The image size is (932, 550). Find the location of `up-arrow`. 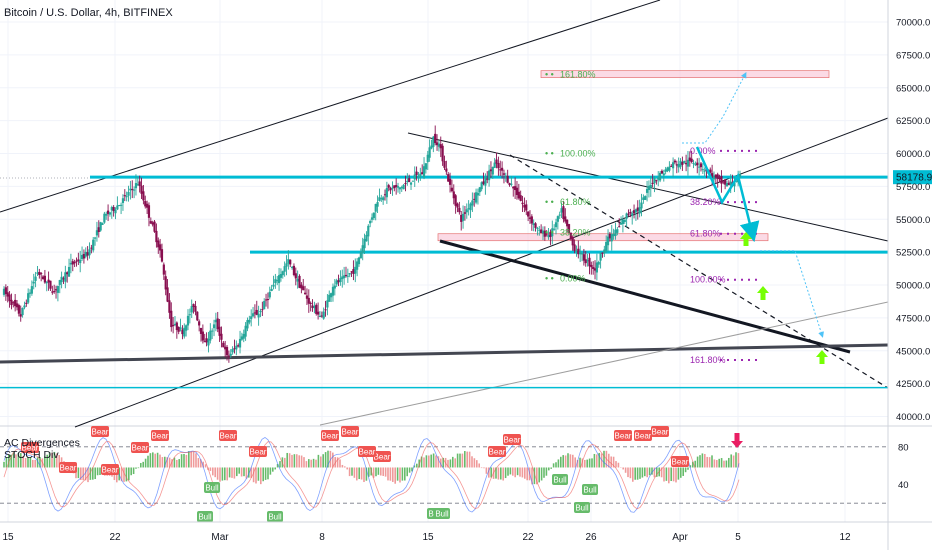

up-arrow is located at coordinates (763, 293).